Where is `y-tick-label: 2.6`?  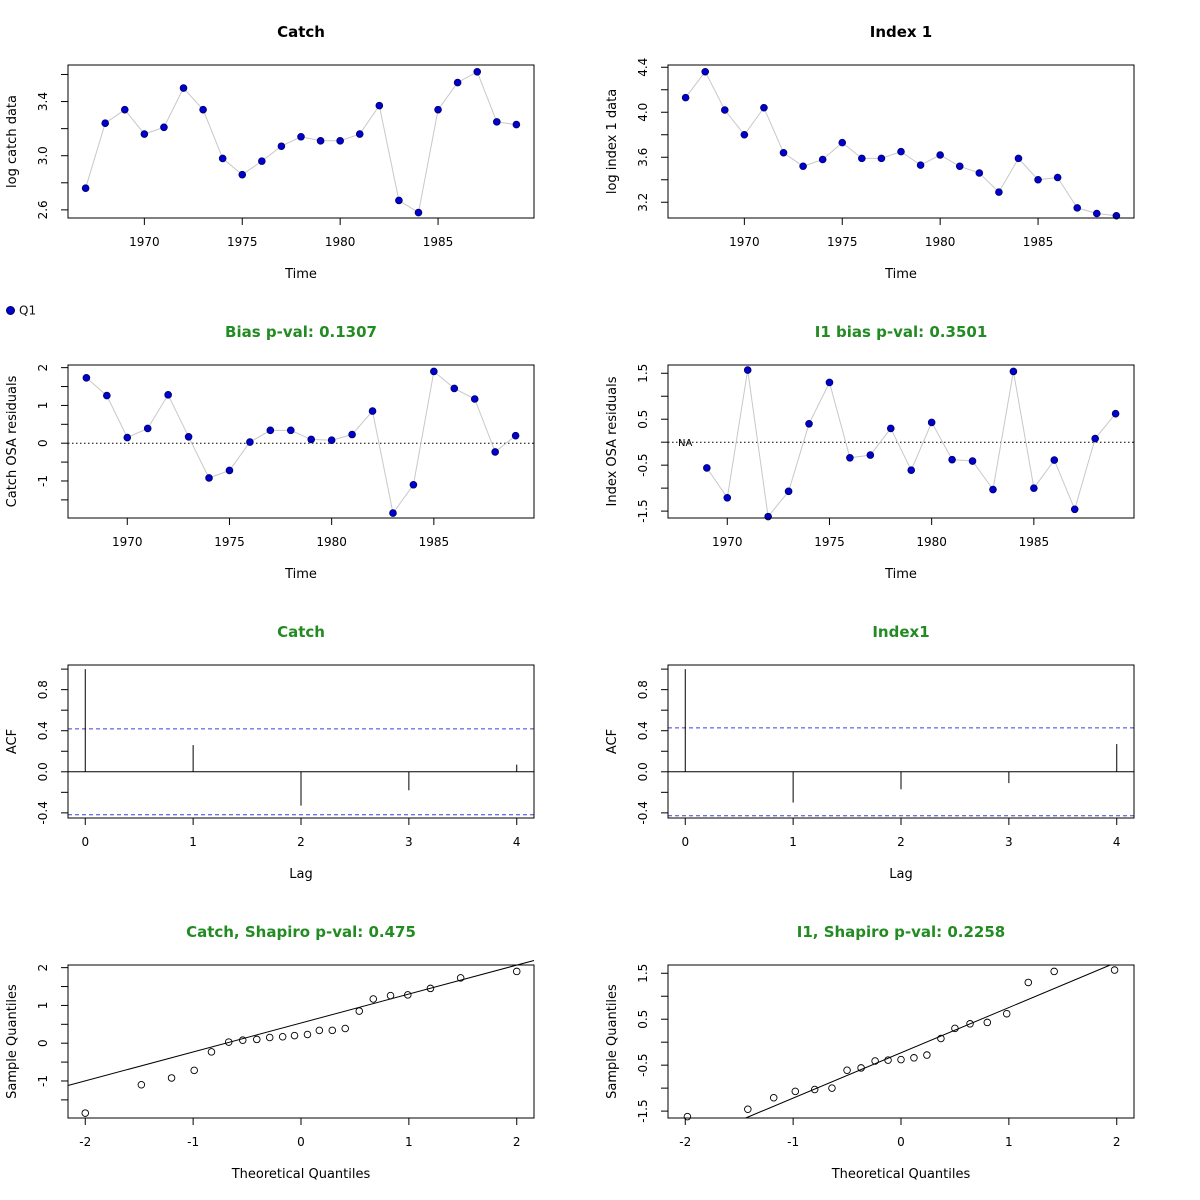 y-tick-label: 2.6 is located at coordinates (43, 209).